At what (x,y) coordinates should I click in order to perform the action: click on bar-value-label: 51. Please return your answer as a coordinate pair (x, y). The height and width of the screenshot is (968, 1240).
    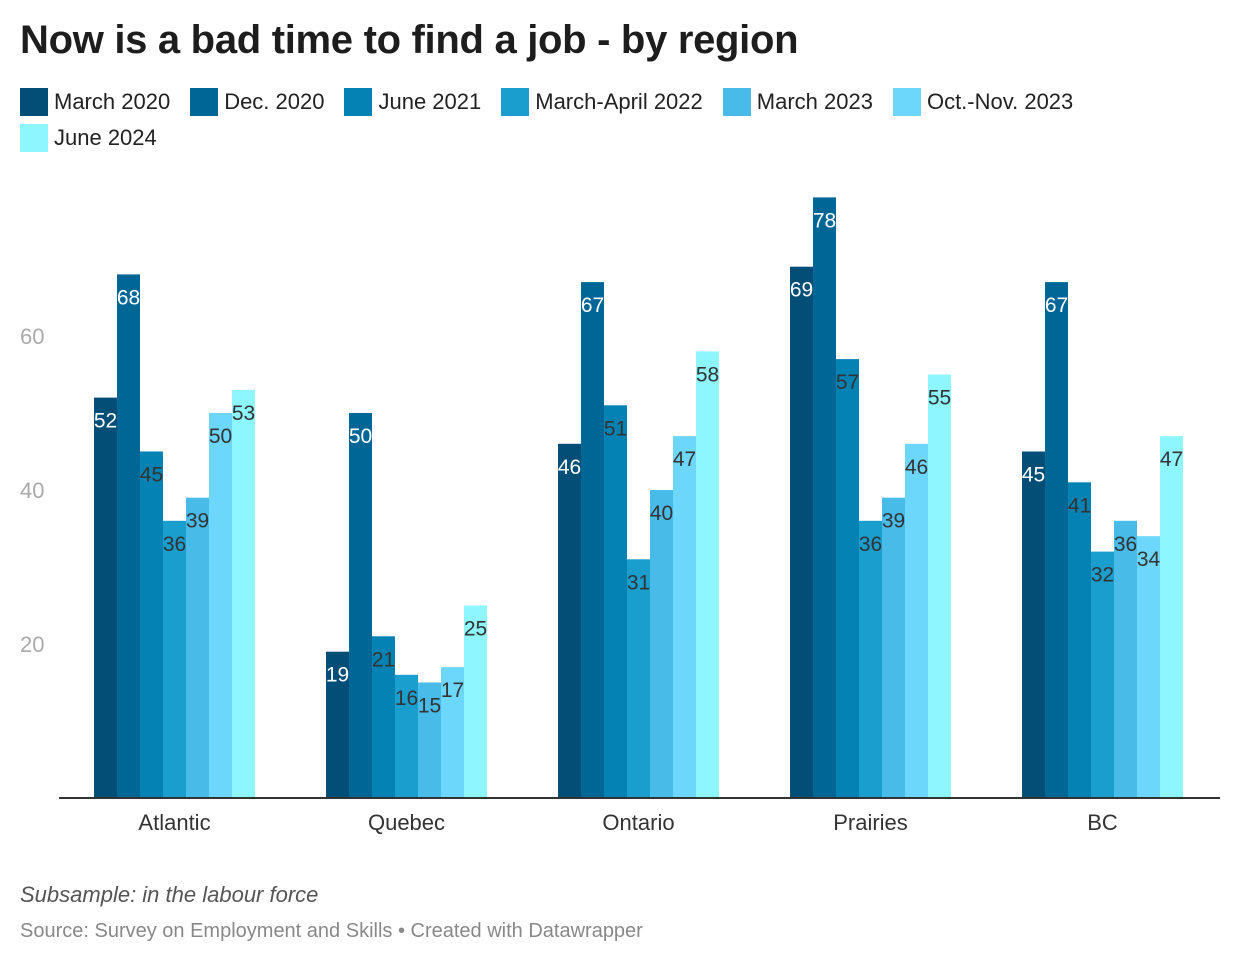
    Looking at the image, I should click on (615, 428).